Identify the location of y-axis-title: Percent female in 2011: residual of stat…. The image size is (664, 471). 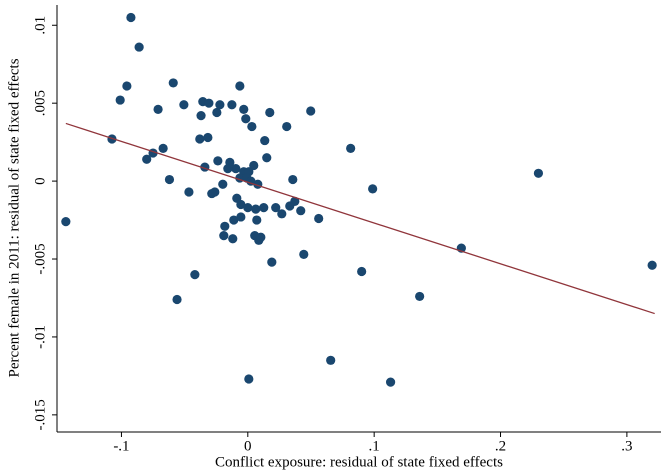
(14, 217).